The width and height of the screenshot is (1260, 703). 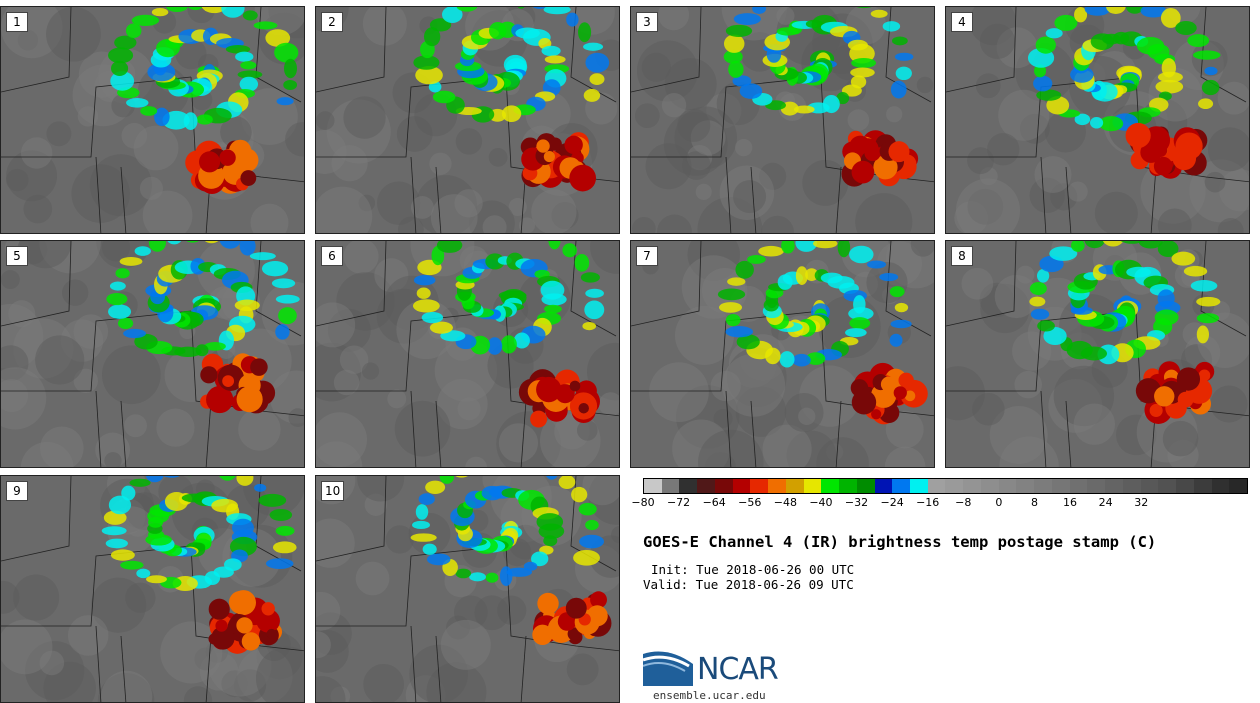 I want to click on stamp-panel-10: 10, so click(x=467, y=589).